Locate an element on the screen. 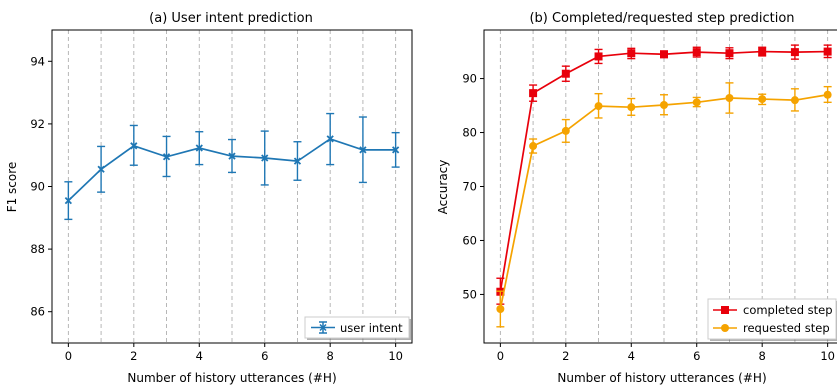 This screenshot has height=387, width=837. y-tick-label-b: 70 is located at coordinates (469, 187).